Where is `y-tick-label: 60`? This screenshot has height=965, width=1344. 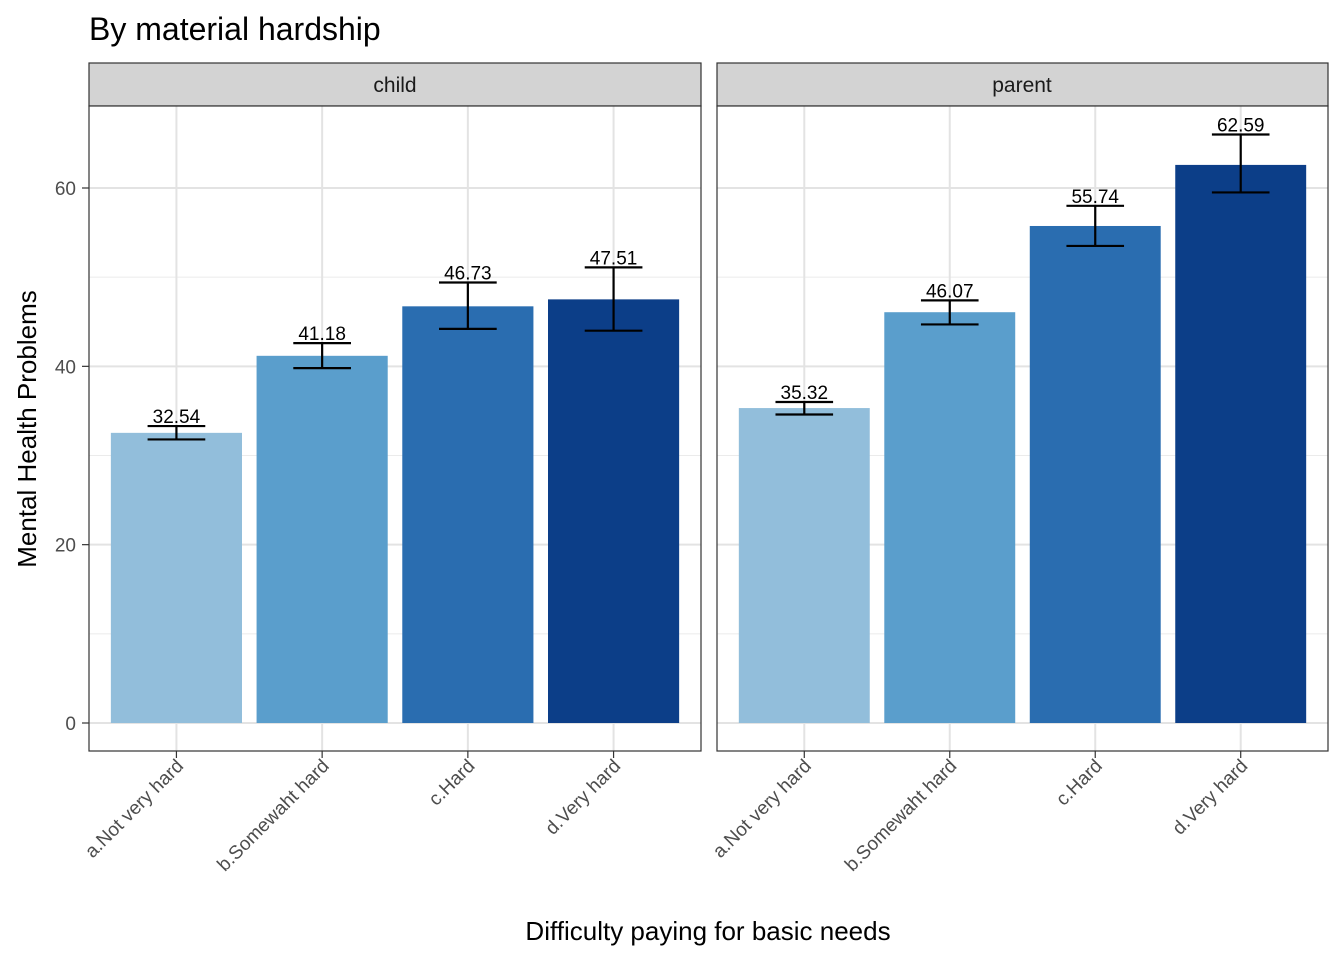 y-tick-label: 60 is located at coordinates (65, 189).